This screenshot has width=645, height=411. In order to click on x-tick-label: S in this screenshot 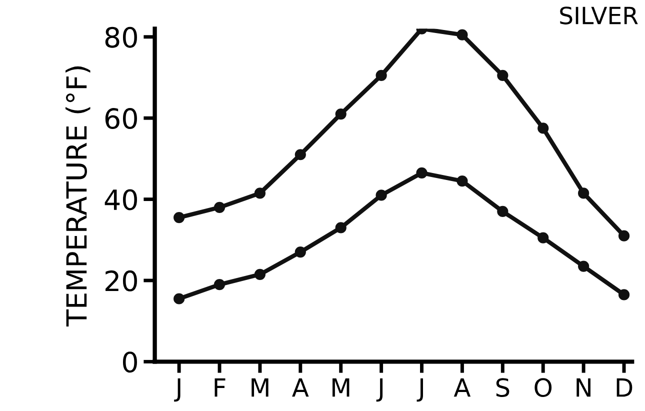, I will do `click(503, 388)`.